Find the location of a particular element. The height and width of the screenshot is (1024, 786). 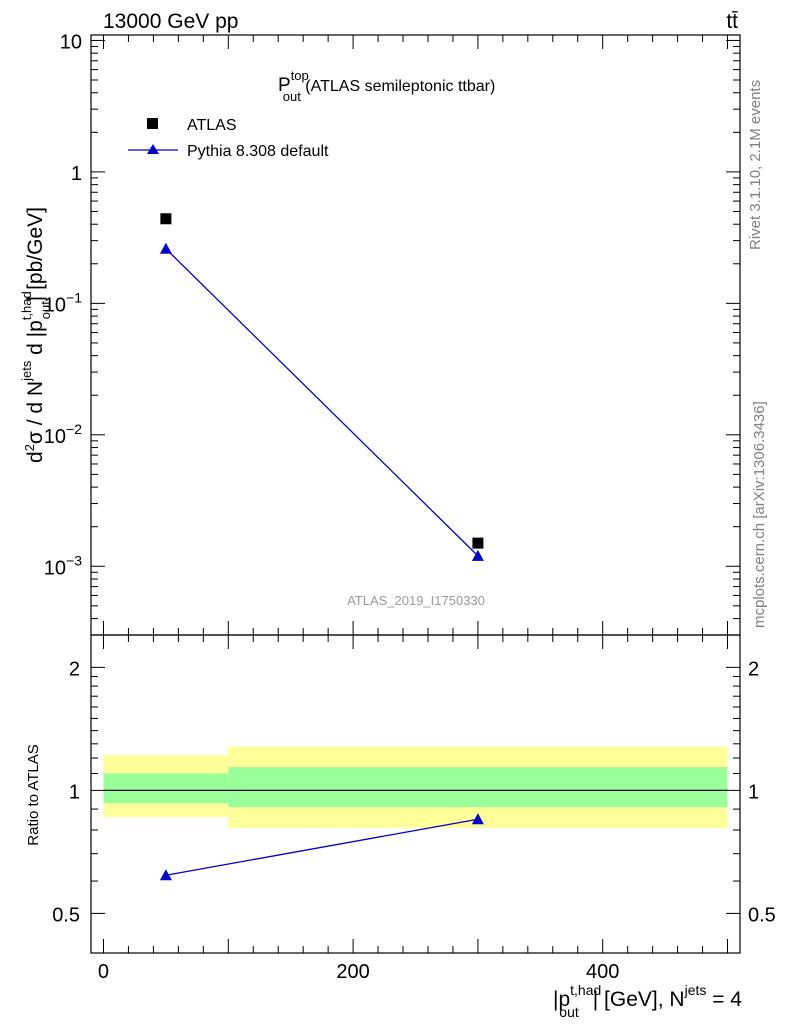

legend-atlas-label: ATLAS is located at coordinates (212, 125).